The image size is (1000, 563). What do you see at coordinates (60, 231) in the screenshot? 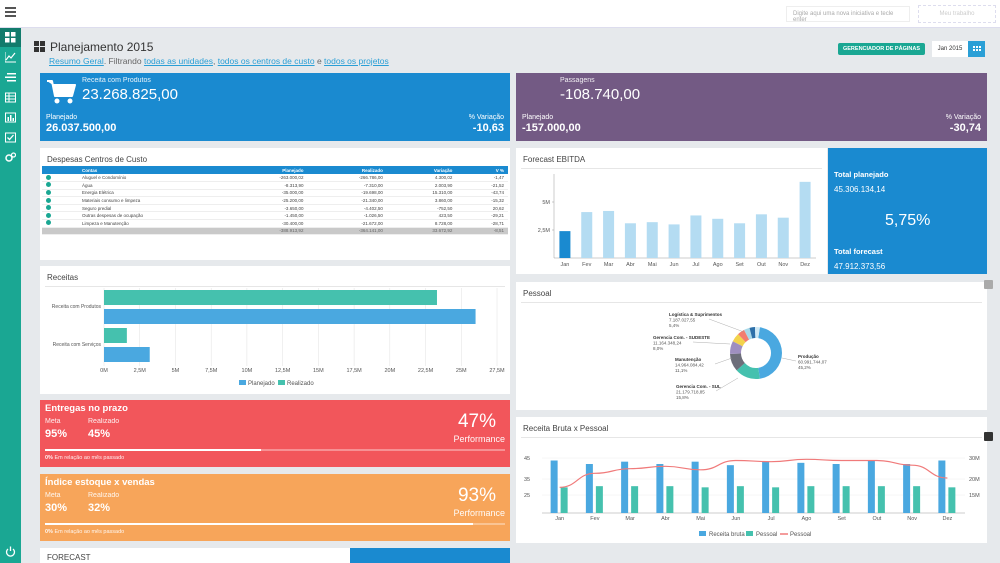
I see `table-cell` at bounding box center [60, 231].